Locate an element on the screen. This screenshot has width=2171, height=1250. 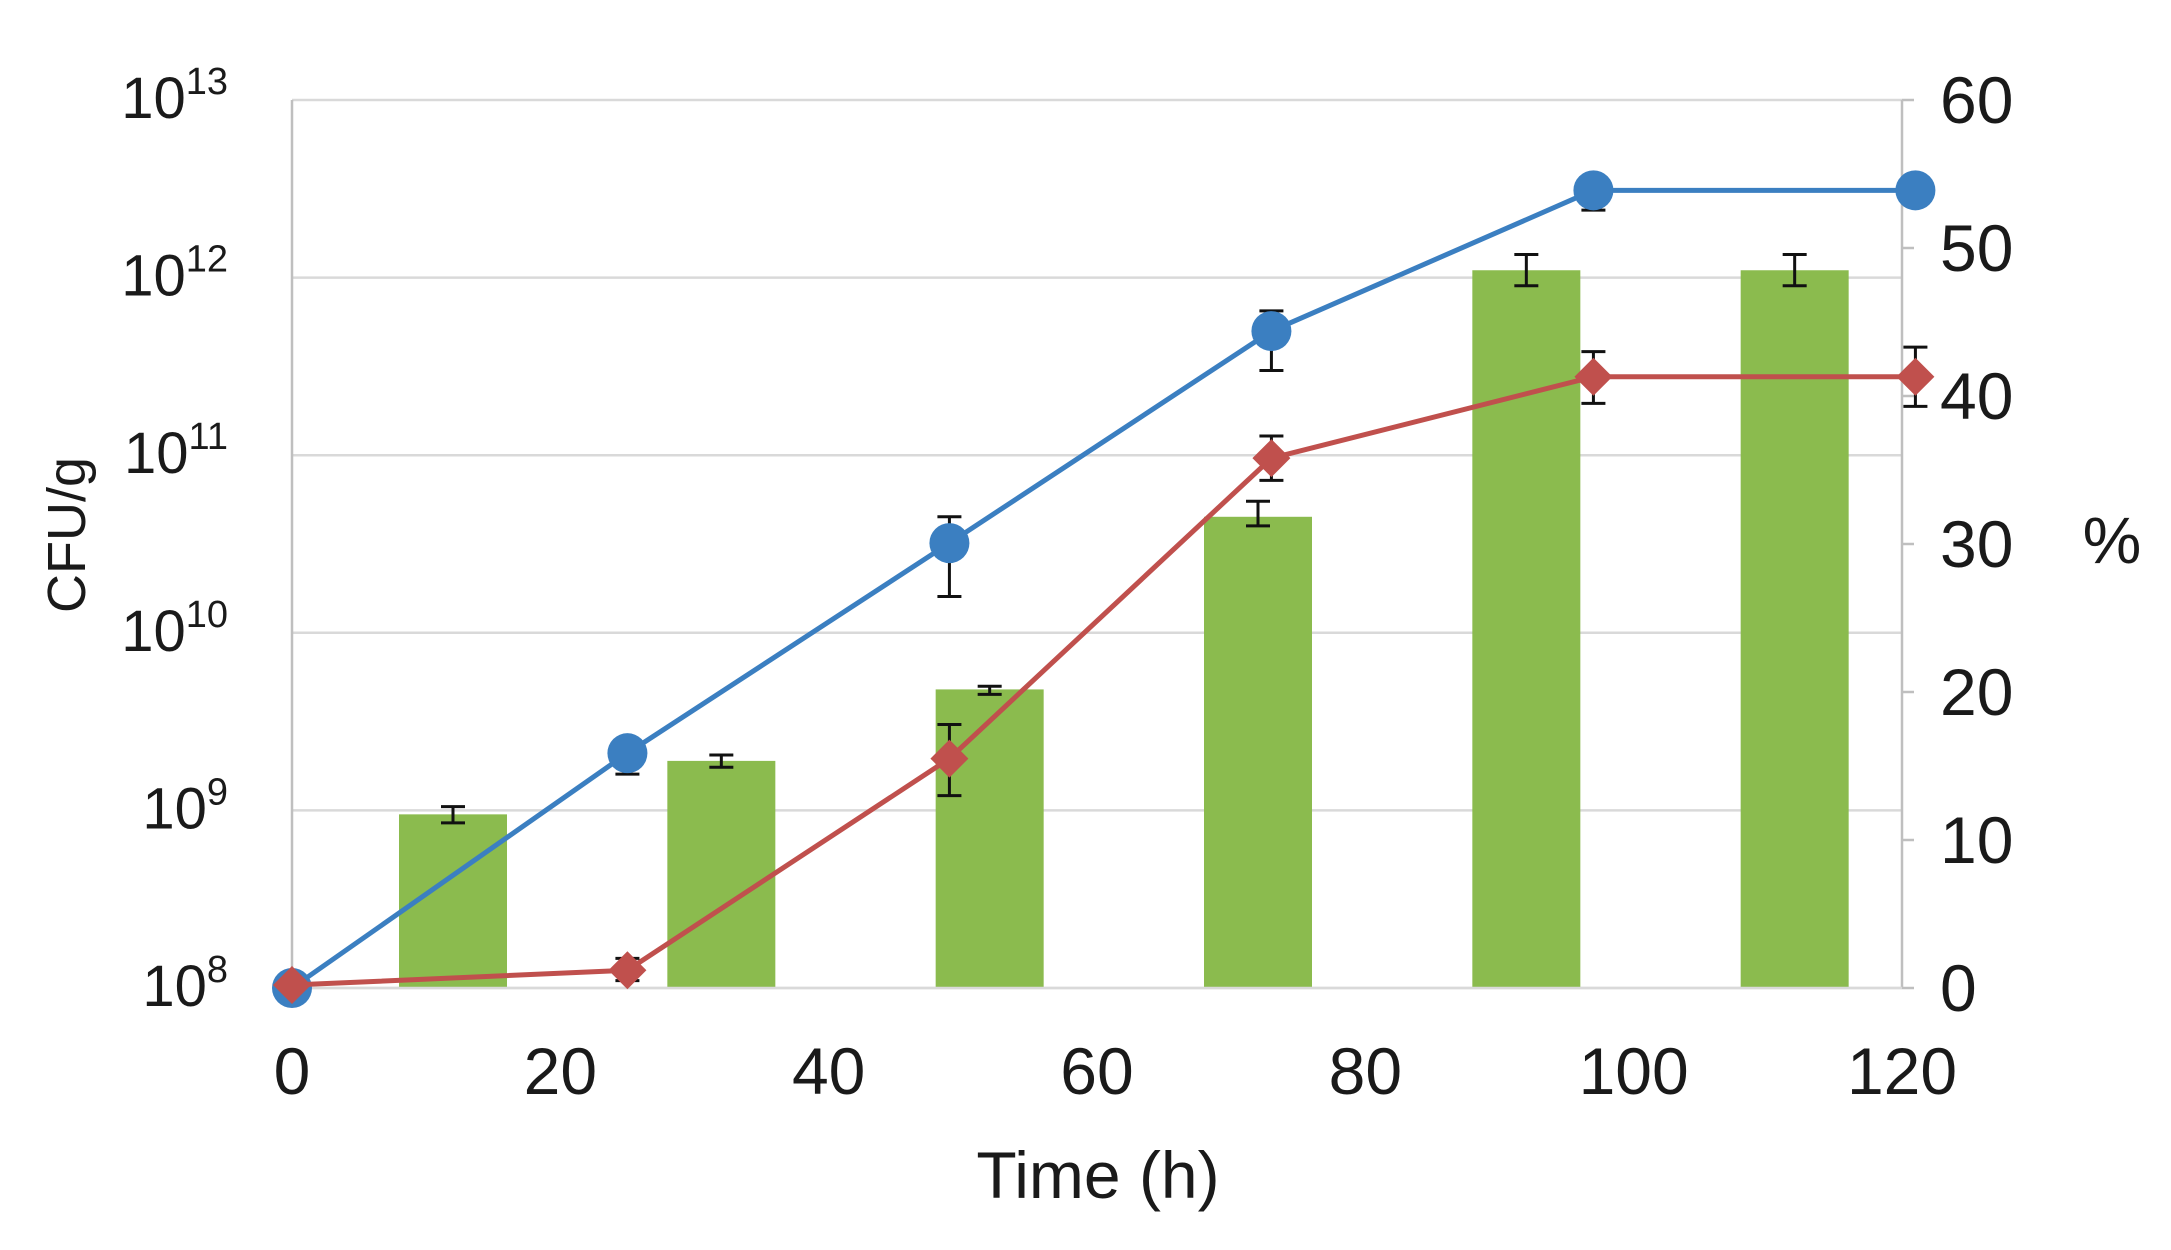
x-tick-label: 20 is located at coordinates (560, 1071).